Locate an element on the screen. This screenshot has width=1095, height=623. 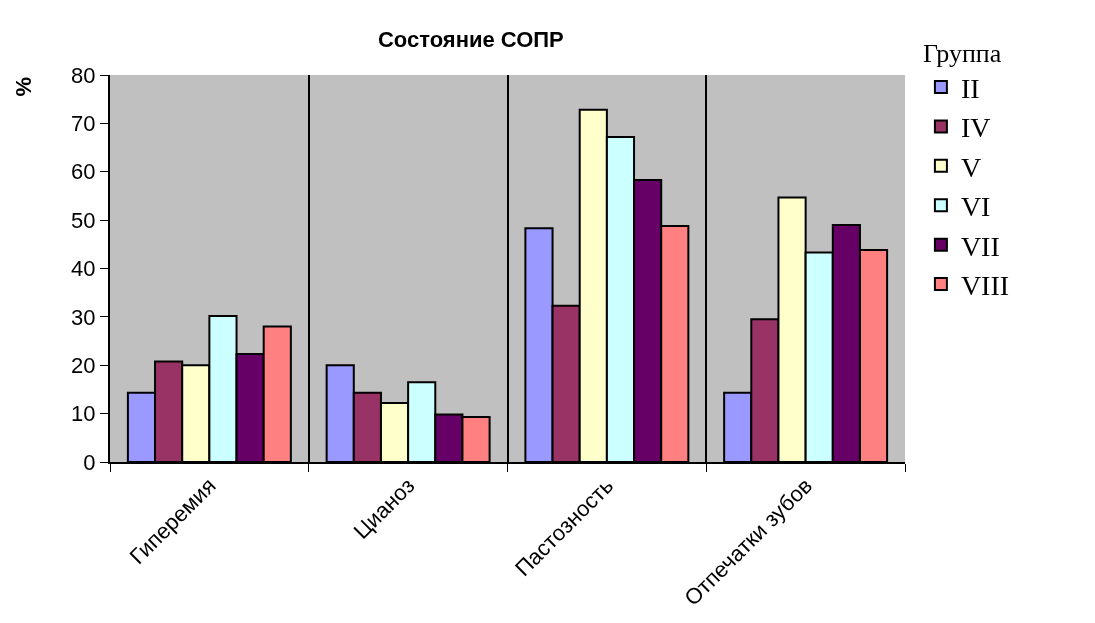
legend-label: VII is located at coordinates (980, 246).